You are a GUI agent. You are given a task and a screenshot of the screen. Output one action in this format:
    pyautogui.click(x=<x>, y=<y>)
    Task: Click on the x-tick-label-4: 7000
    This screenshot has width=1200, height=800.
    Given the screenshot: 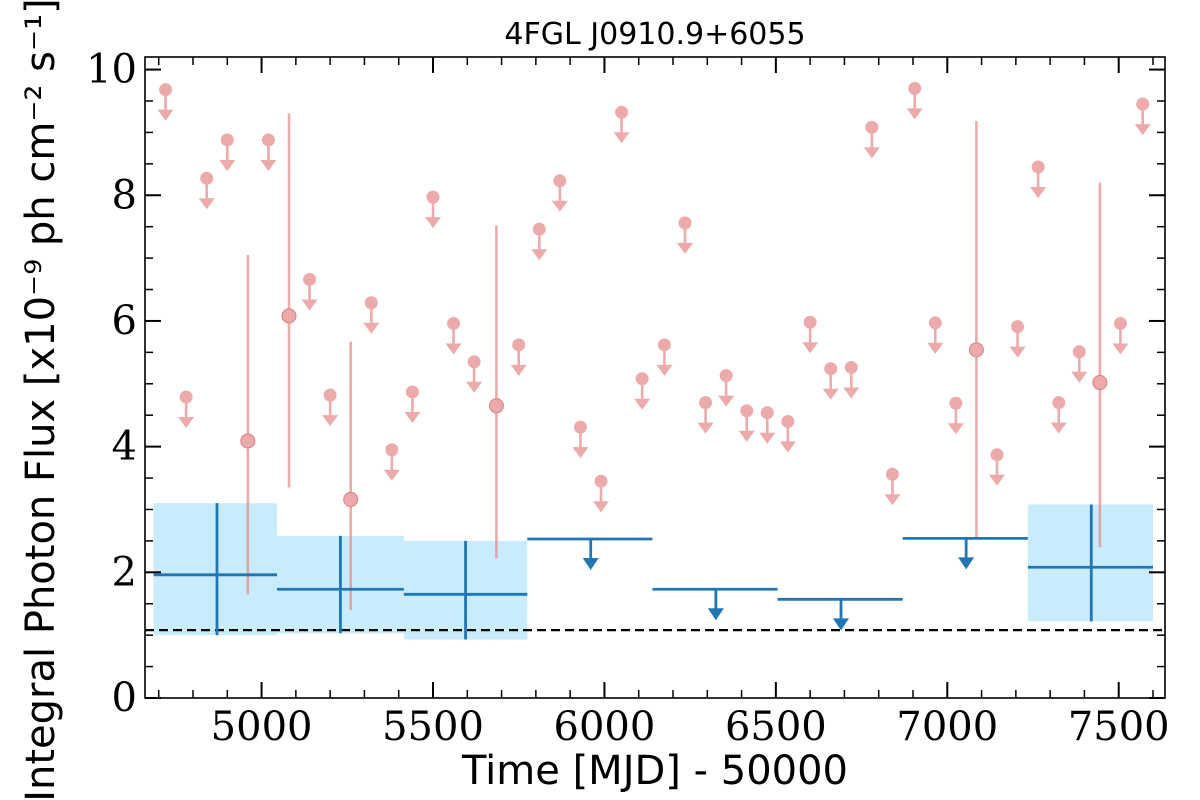 What is the action you would take?
    pyautogui.click(x=947, y=727)
    